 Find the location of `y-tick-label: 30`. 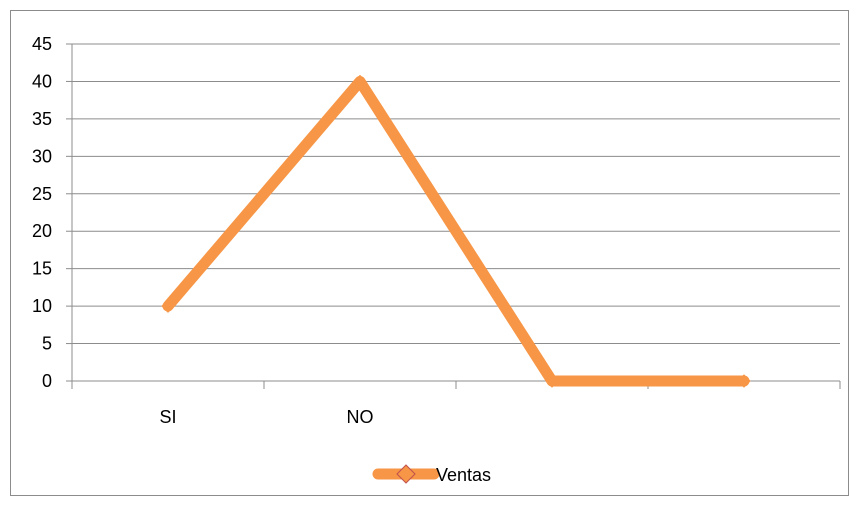

y-tick-label: 30 is located at coordinates (42, 156).